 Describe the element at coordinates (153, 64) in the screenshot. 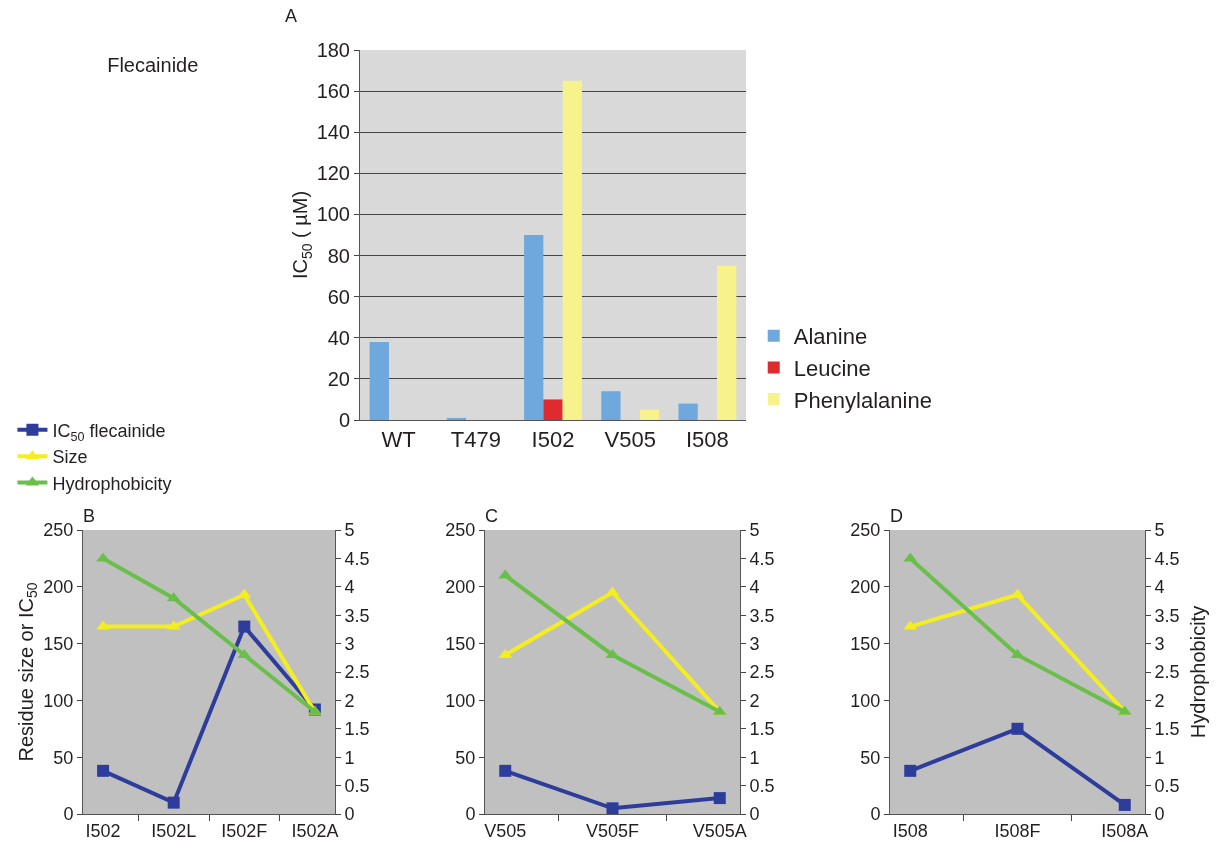

I see `text: Flecainide` at that location.